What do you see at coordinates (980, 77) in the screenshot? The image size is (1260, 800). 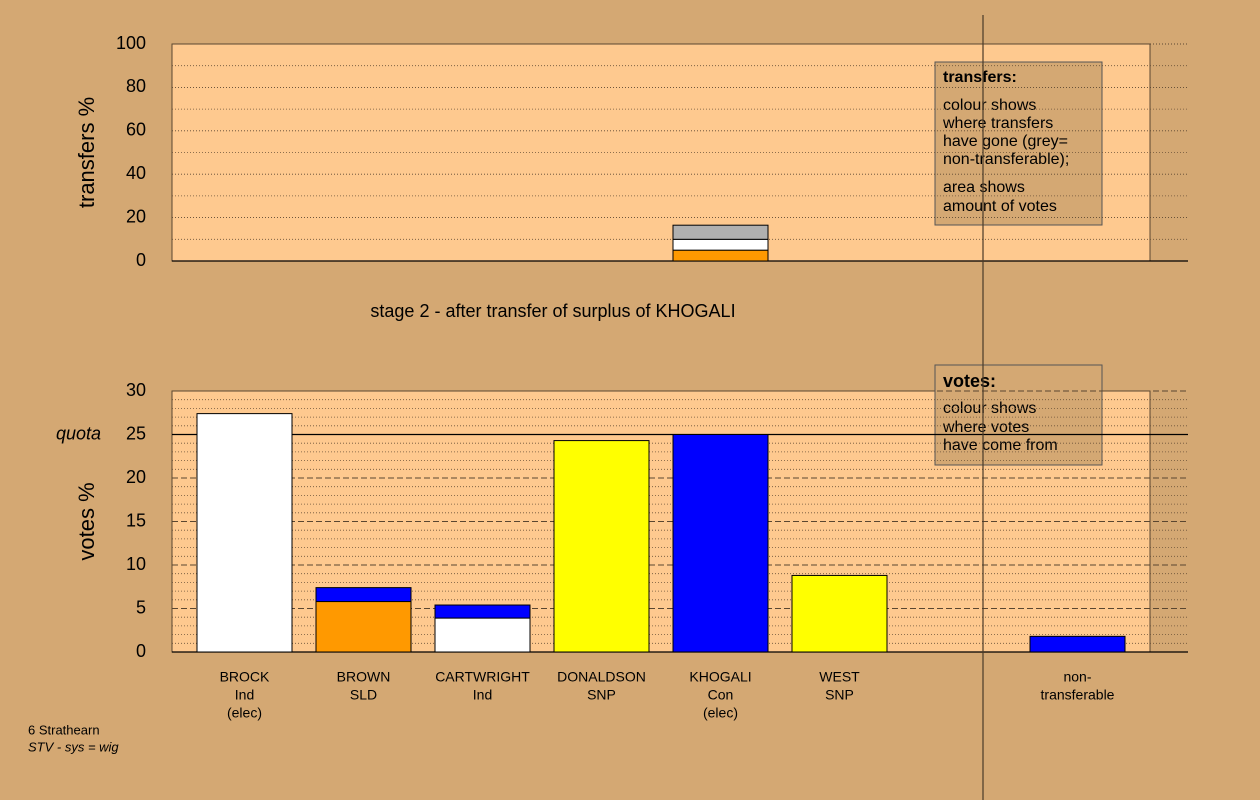 I see `note-heading: transfers:` at bounding box center [980, 77].